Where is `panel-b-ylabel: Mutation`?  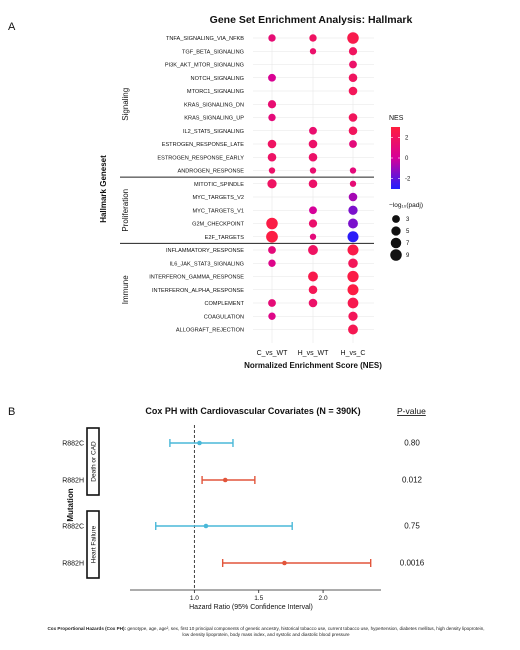
panel-b-ylabel: Mutation is located at coordinates (70, 504).